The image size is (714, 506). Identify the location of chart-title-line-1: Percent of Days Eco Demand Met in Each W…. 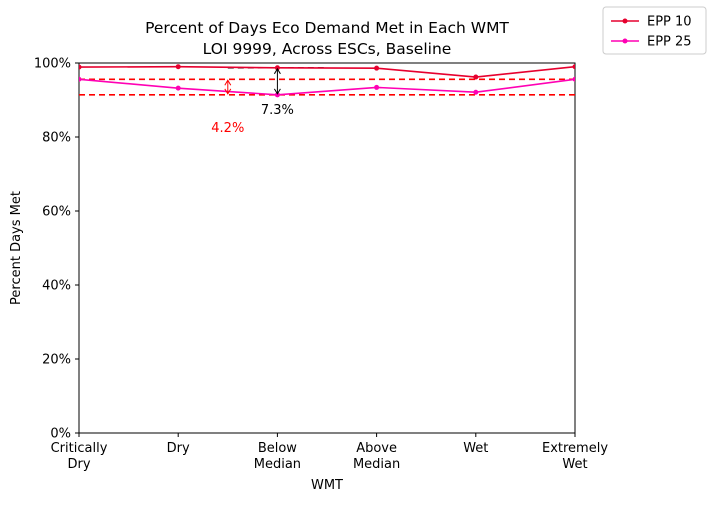
(327, 28).